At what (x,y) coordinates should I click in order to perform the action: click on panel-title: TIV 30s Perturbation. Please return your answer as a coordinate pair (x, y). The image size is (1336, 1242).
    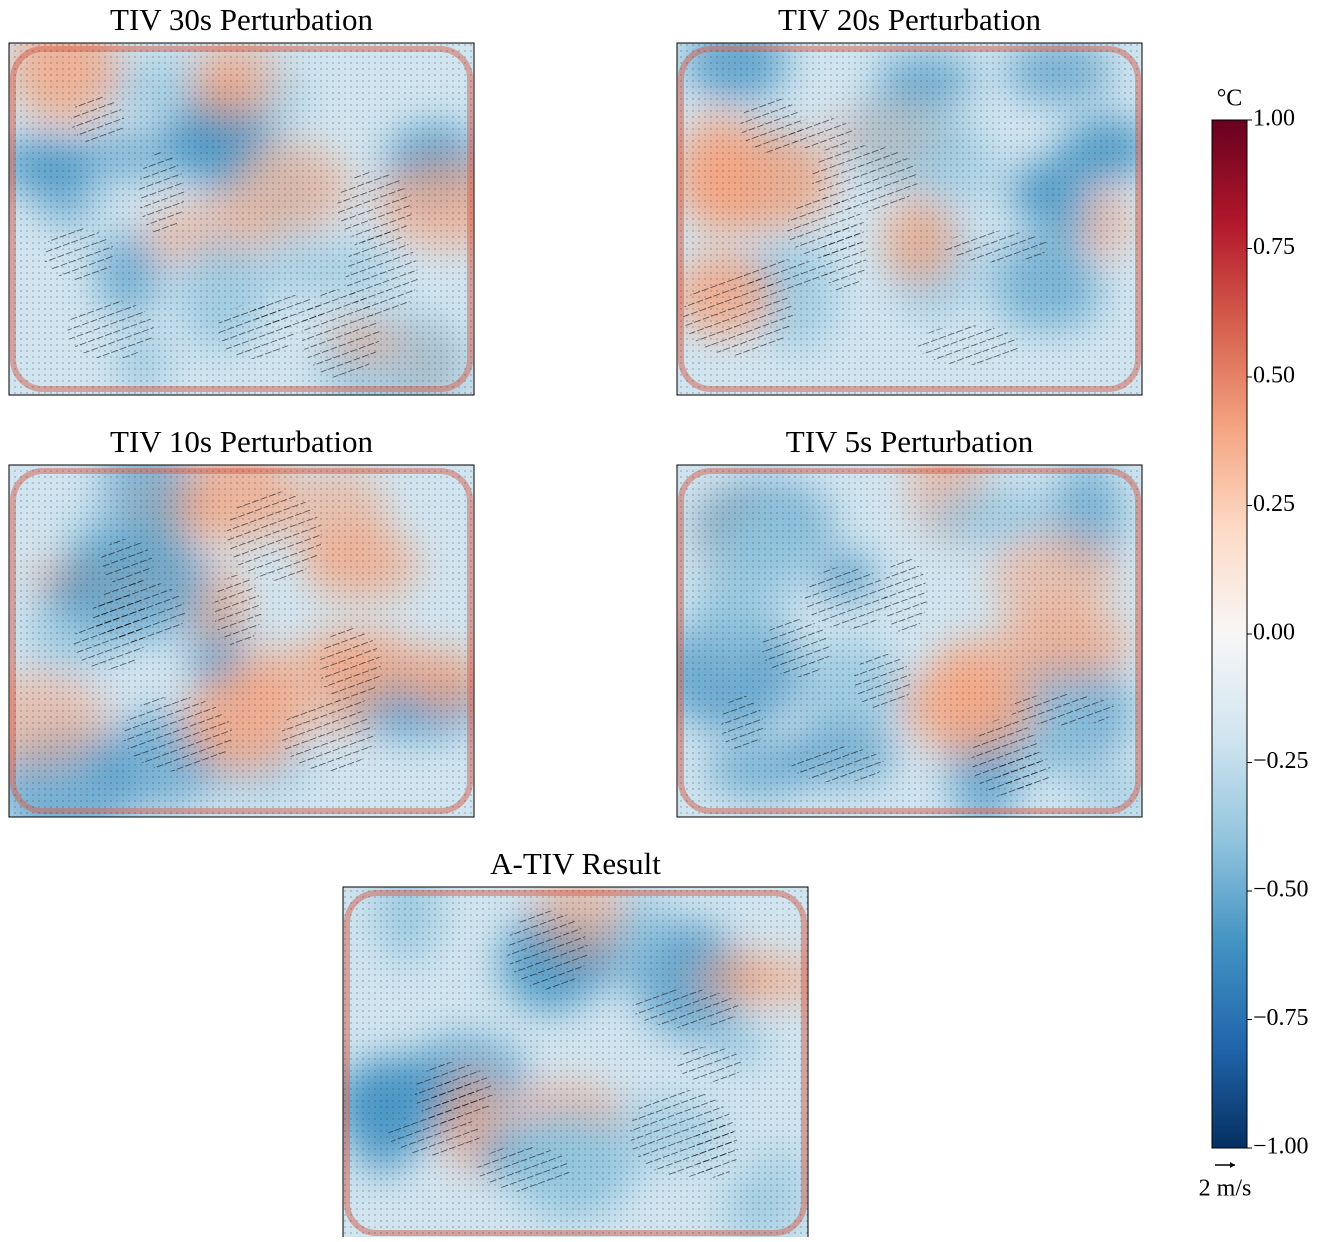
    Looking at the image, I should click on (241, 19).